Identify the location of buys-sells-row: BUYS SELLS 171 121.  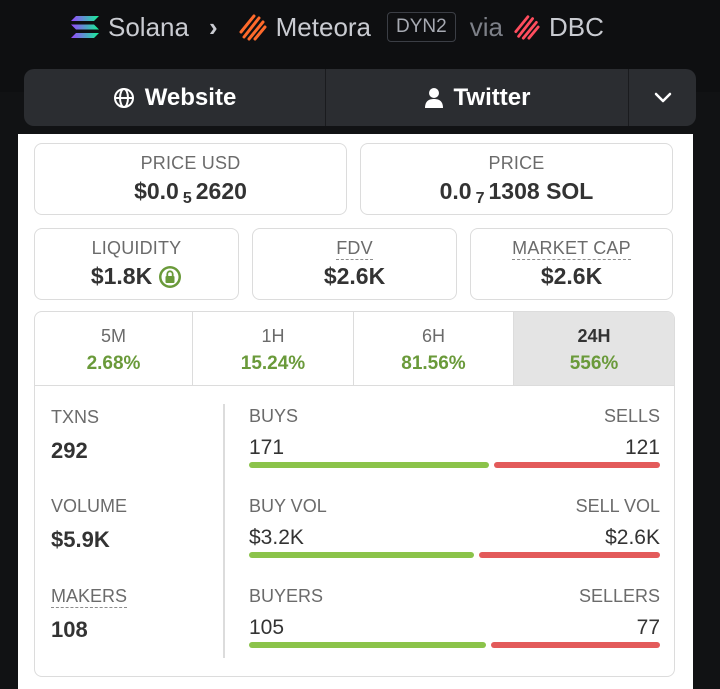
(454, 441).